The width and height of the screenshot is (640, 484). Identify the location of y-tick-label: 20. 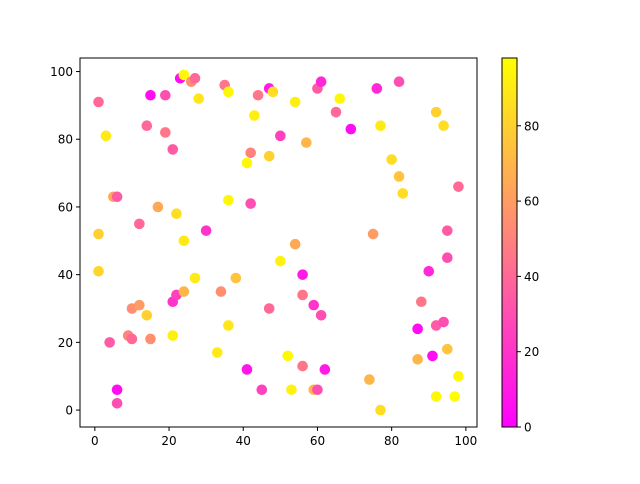
(65, 343).